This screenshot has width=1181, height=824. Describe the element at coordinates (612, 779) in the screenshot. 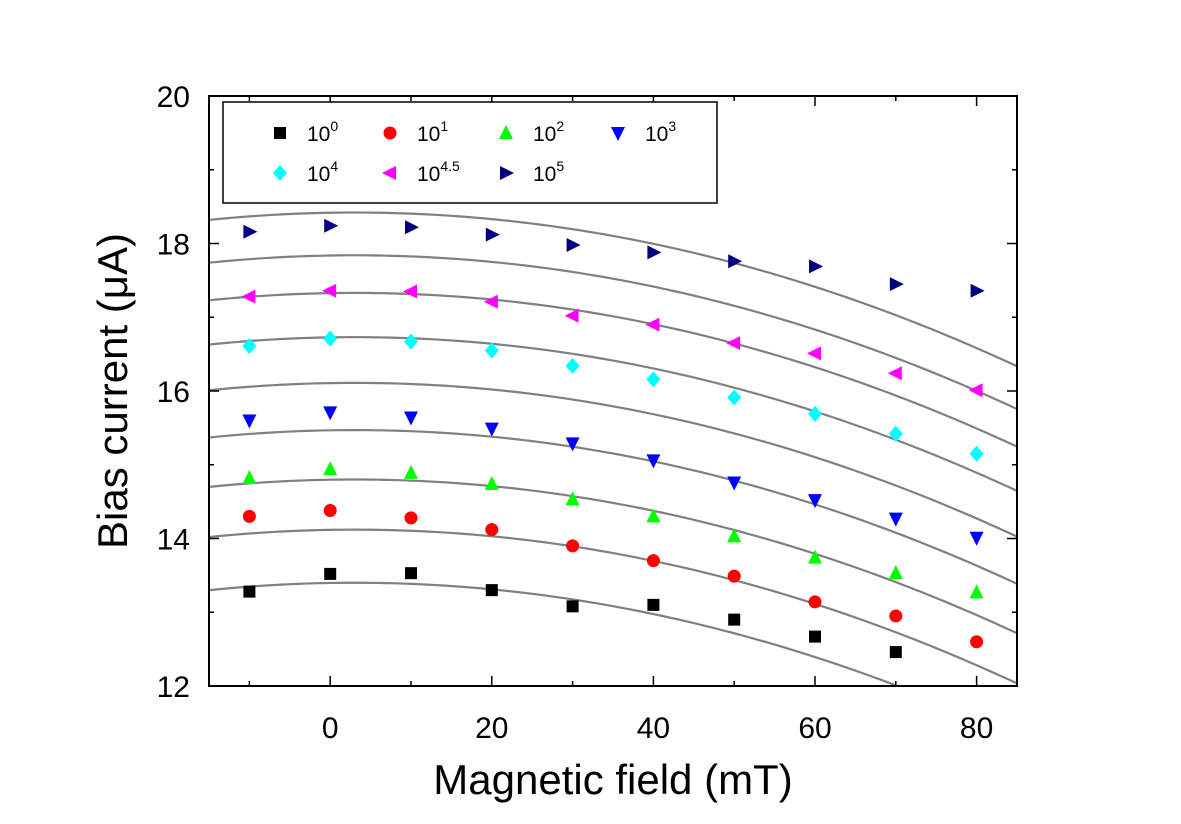

I see `x-axis-title: Magnetic field (mT)` at that location.